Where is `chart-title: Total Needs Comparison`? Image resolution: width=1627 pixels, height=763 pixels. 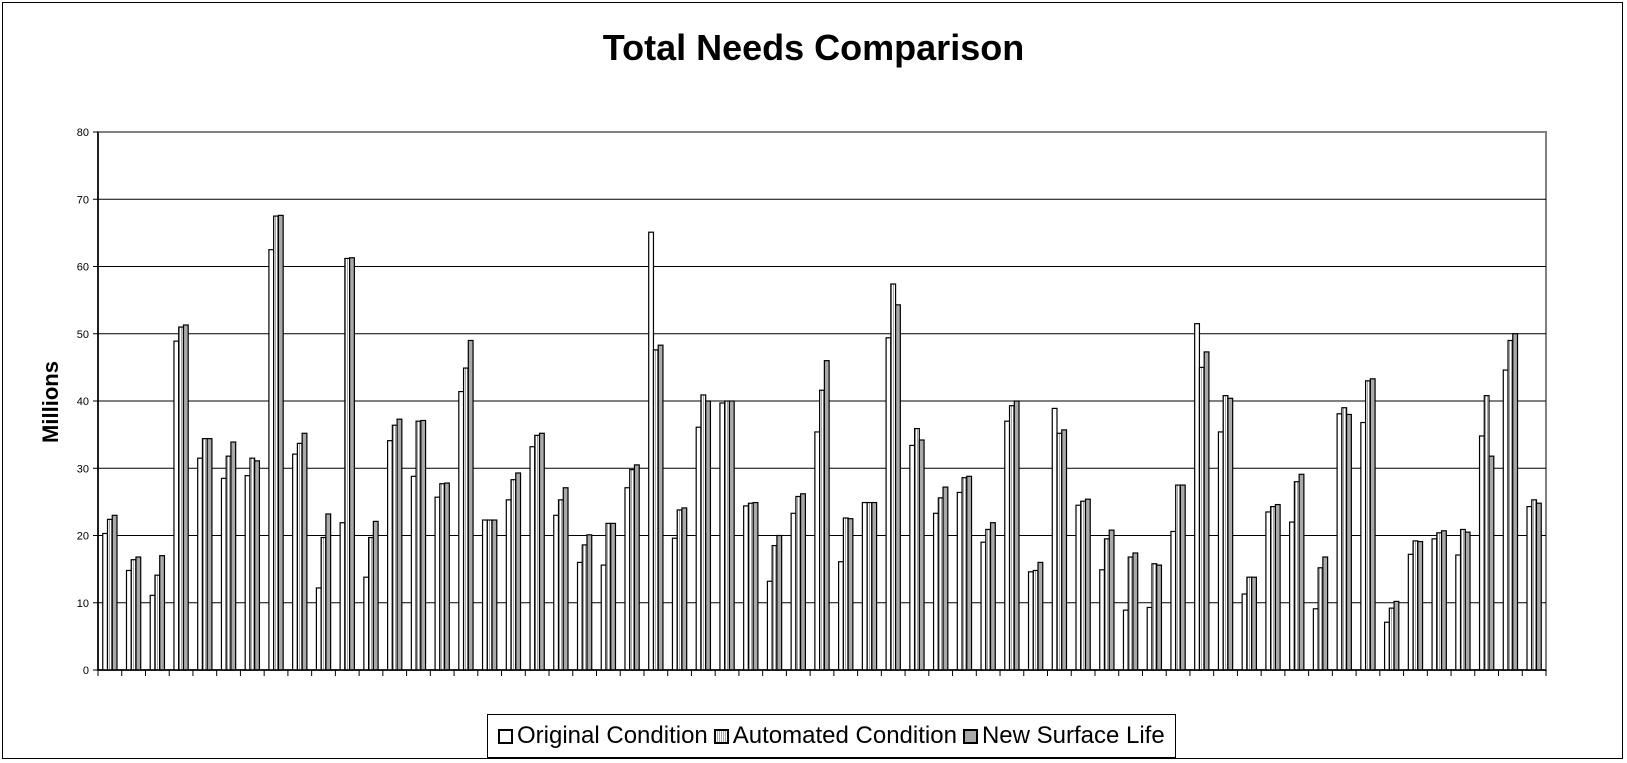
chart-title: Total Needs Comparison is located at coordinates (813, 47).